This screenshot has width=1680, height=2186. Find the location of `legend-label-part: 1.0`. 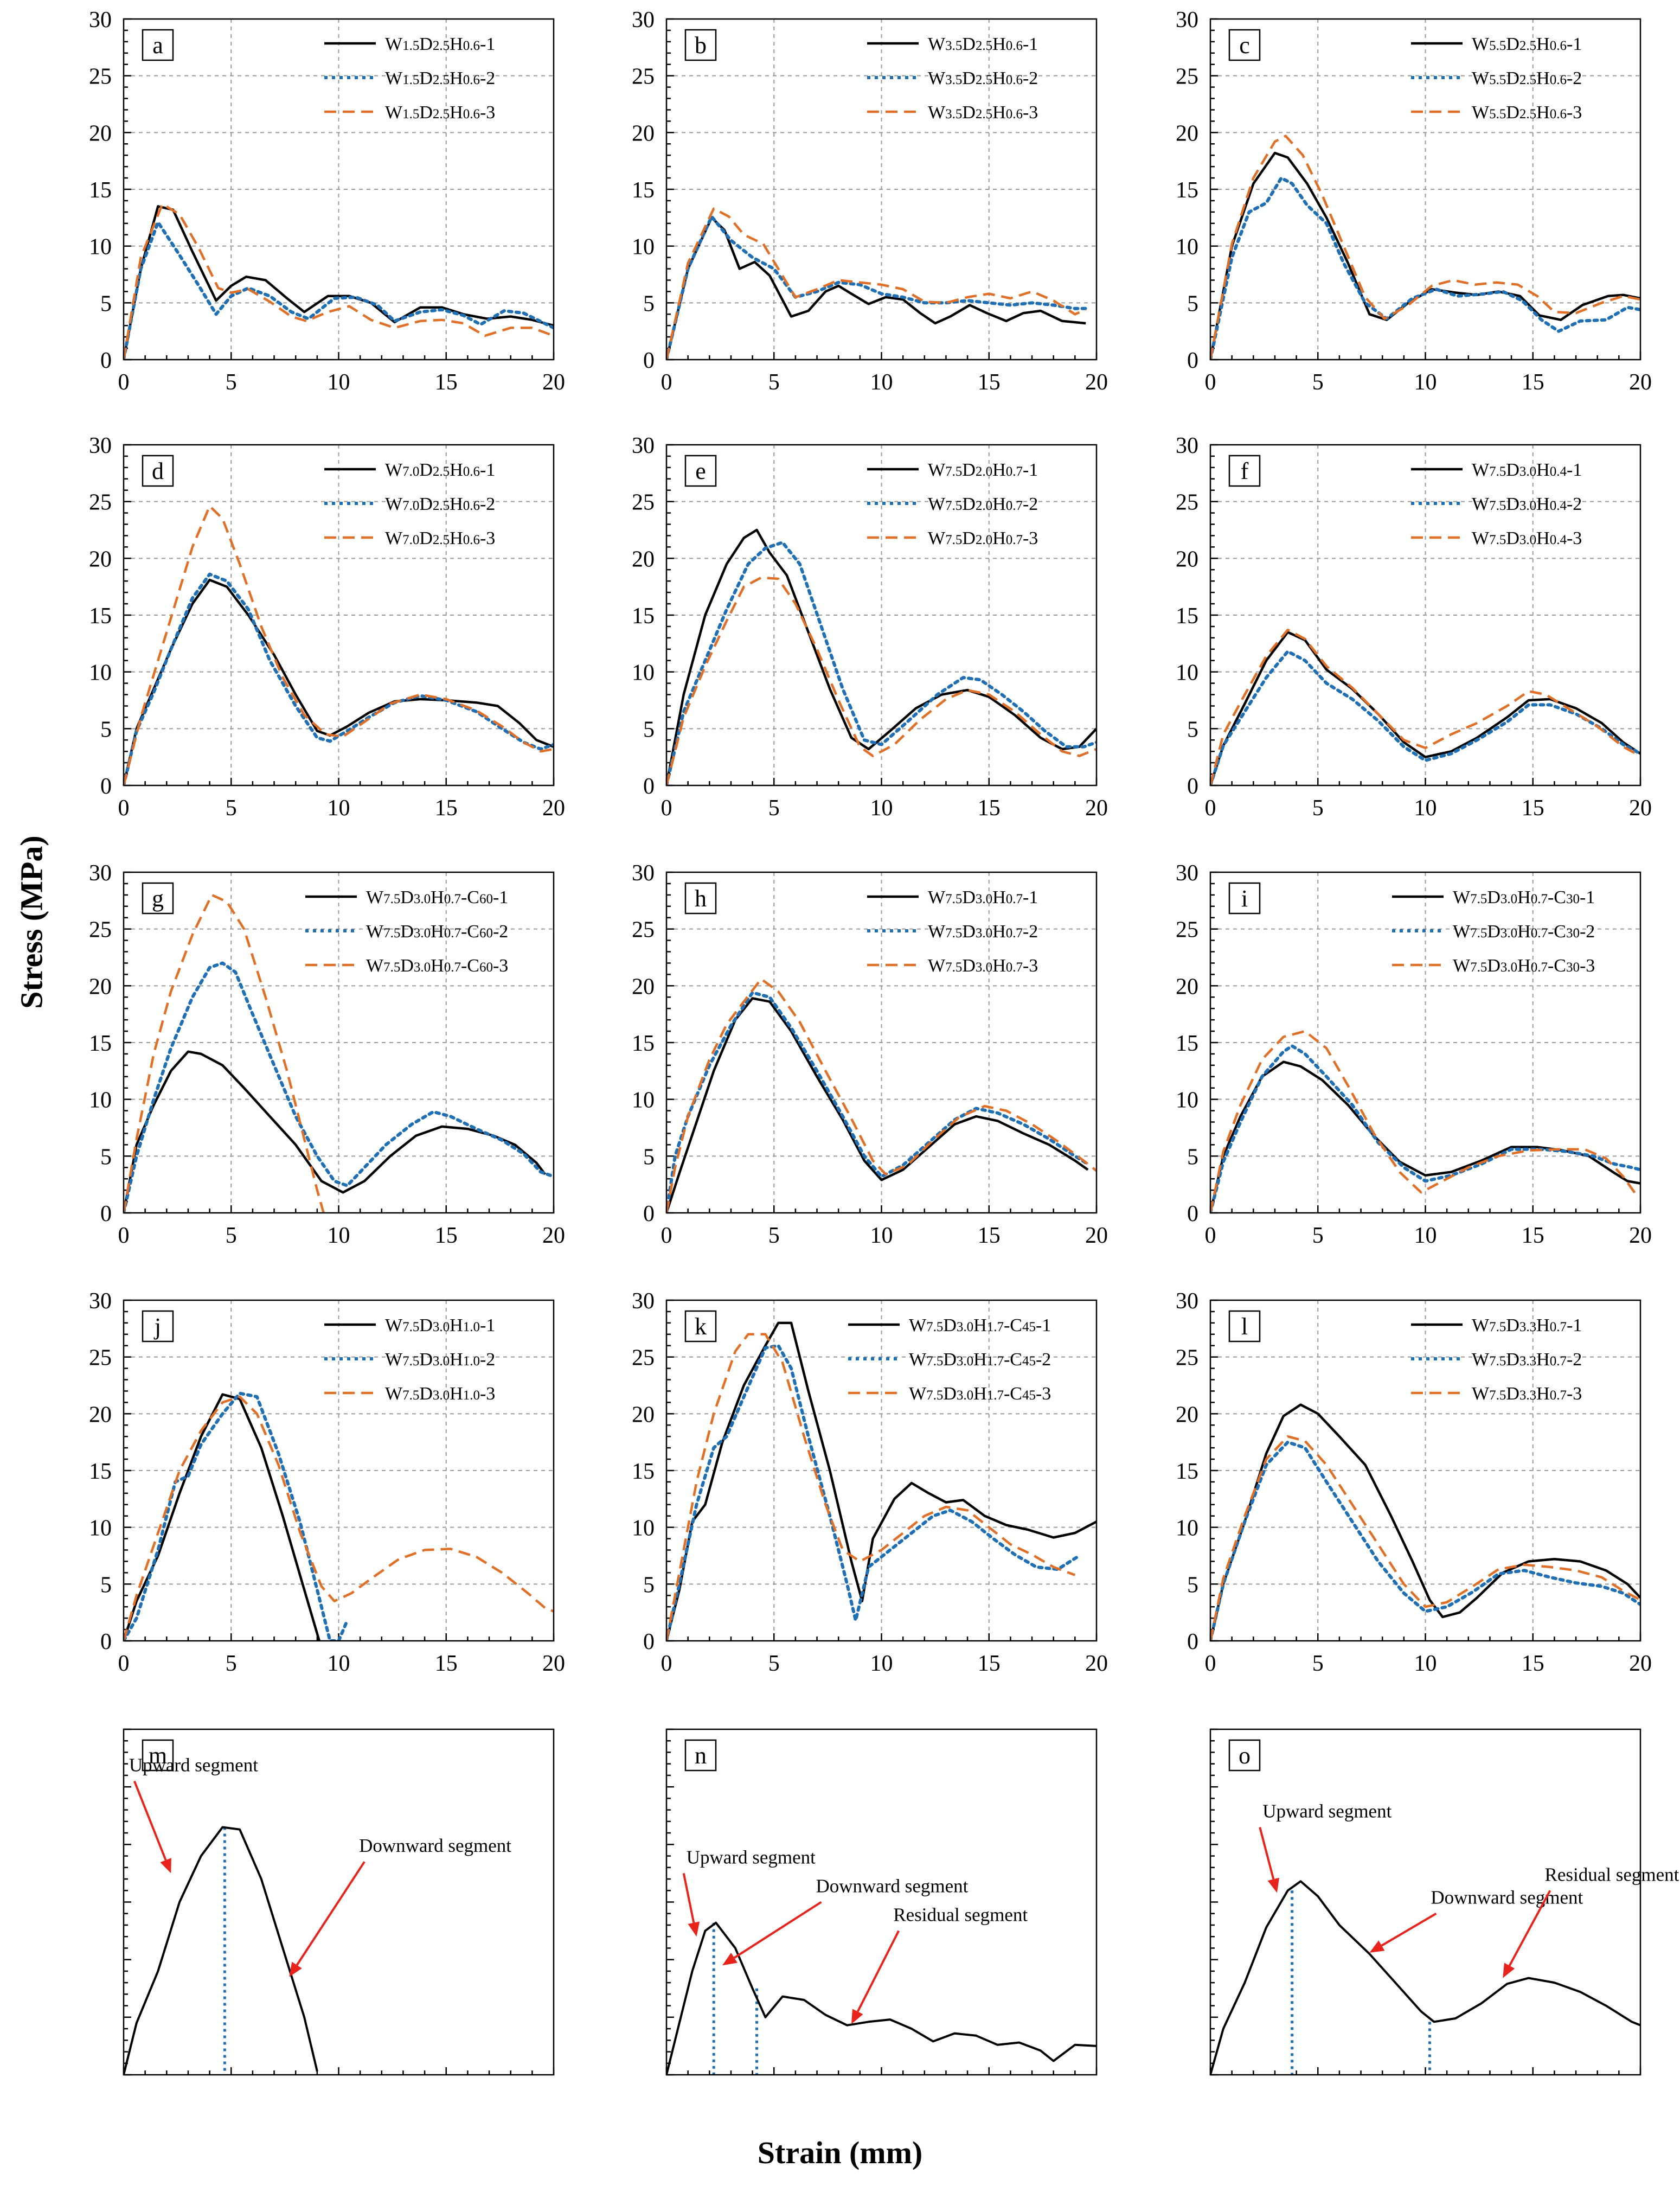

legend-label-part: 1.0 is located at coordinates (471, 1395).